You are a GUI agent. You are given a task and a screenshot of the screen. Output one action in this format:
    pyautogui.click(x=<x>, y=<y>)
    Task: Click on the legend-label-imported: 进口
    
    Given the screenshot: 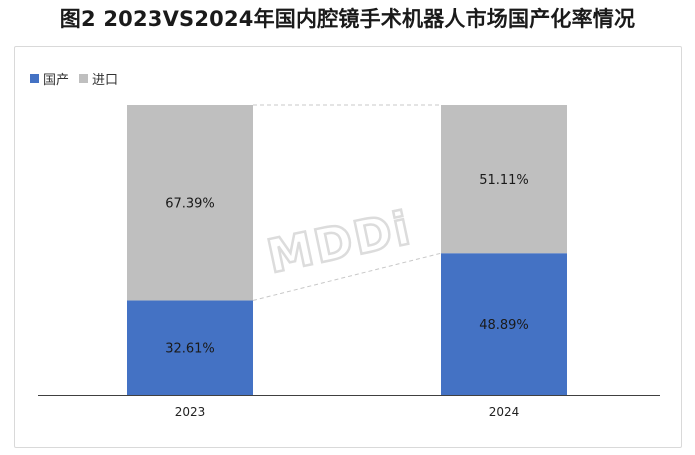 What is the action you would take?
    pyautogui.click(x=105, y=80)
    